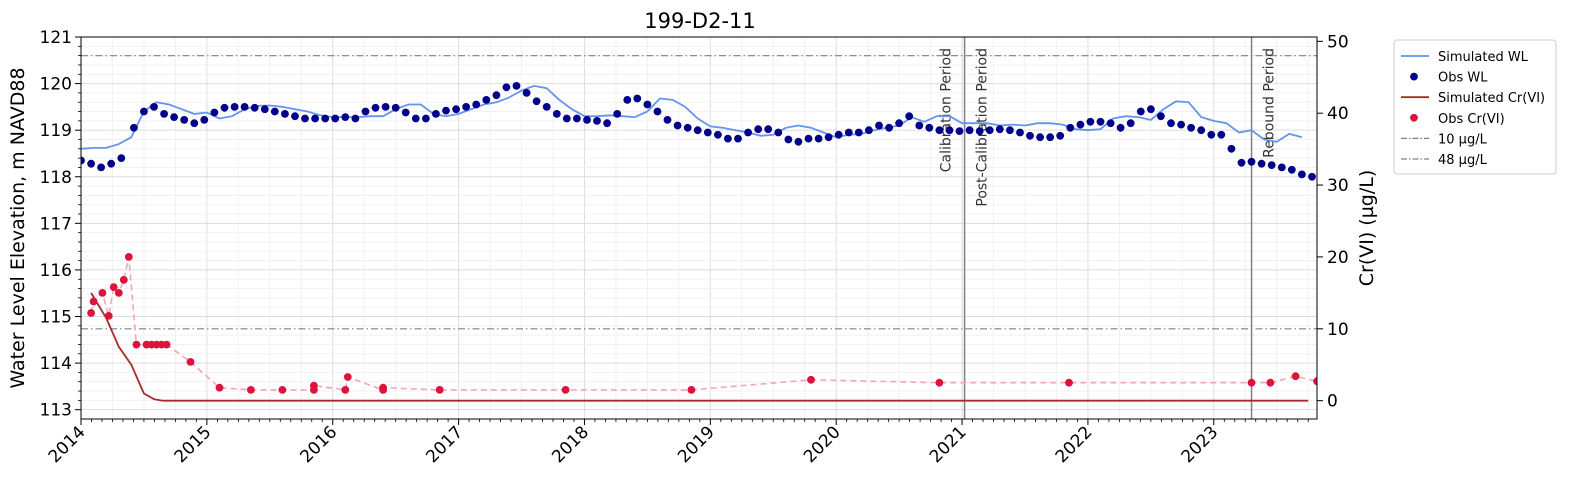 The image size is (1572, 489). Describe the element at coordinates (193, 444) in the screenshot. I see `x-tick-label: 2015` at that location.